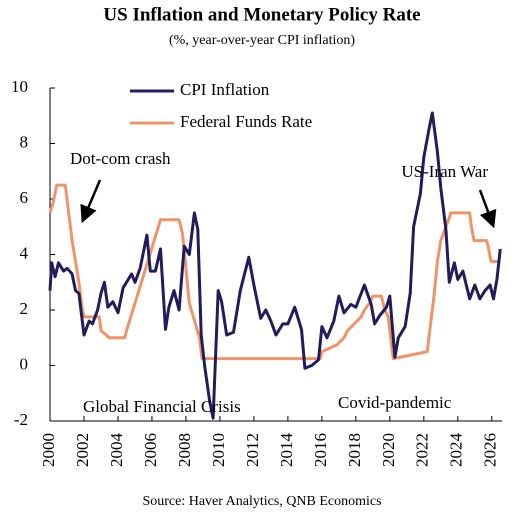 The height and width of the screenshot is (517, 525). What do you see at coordinates (225, 89) in the screenshot?
I see `legend-label: CPI Inflation` at bounding box center [225, 89].